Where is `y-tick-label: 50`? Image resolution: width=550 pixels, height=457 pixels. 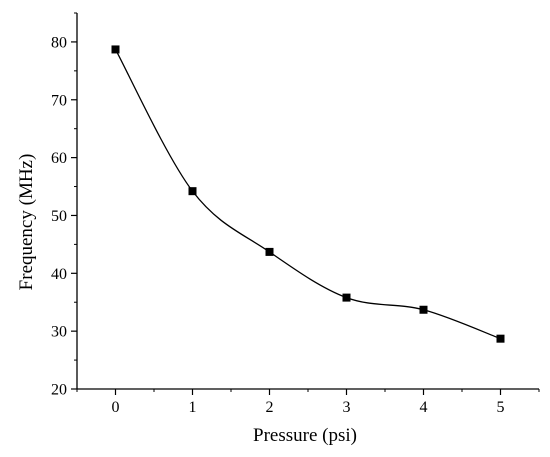 y-tick-label: 50 is located at coordinates (59, 216).